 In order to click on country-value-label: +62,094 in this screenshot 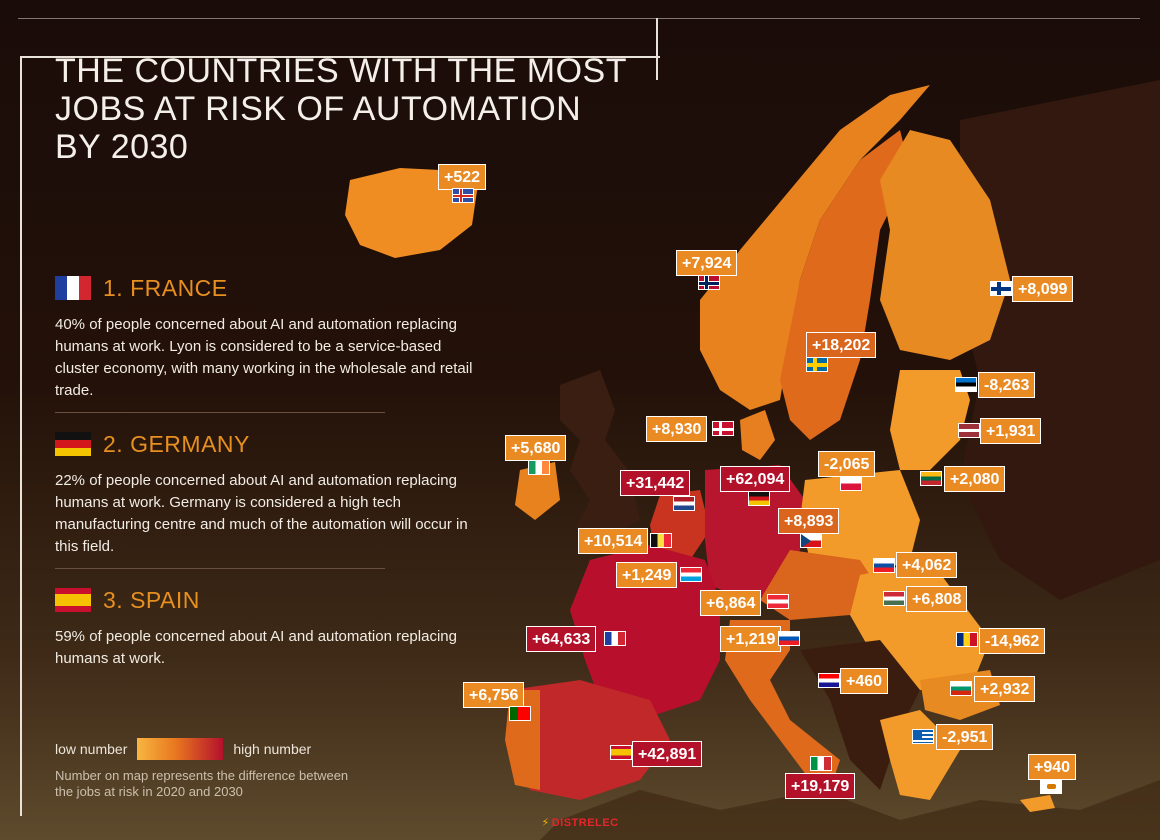, I will do `click(755, 479)`.